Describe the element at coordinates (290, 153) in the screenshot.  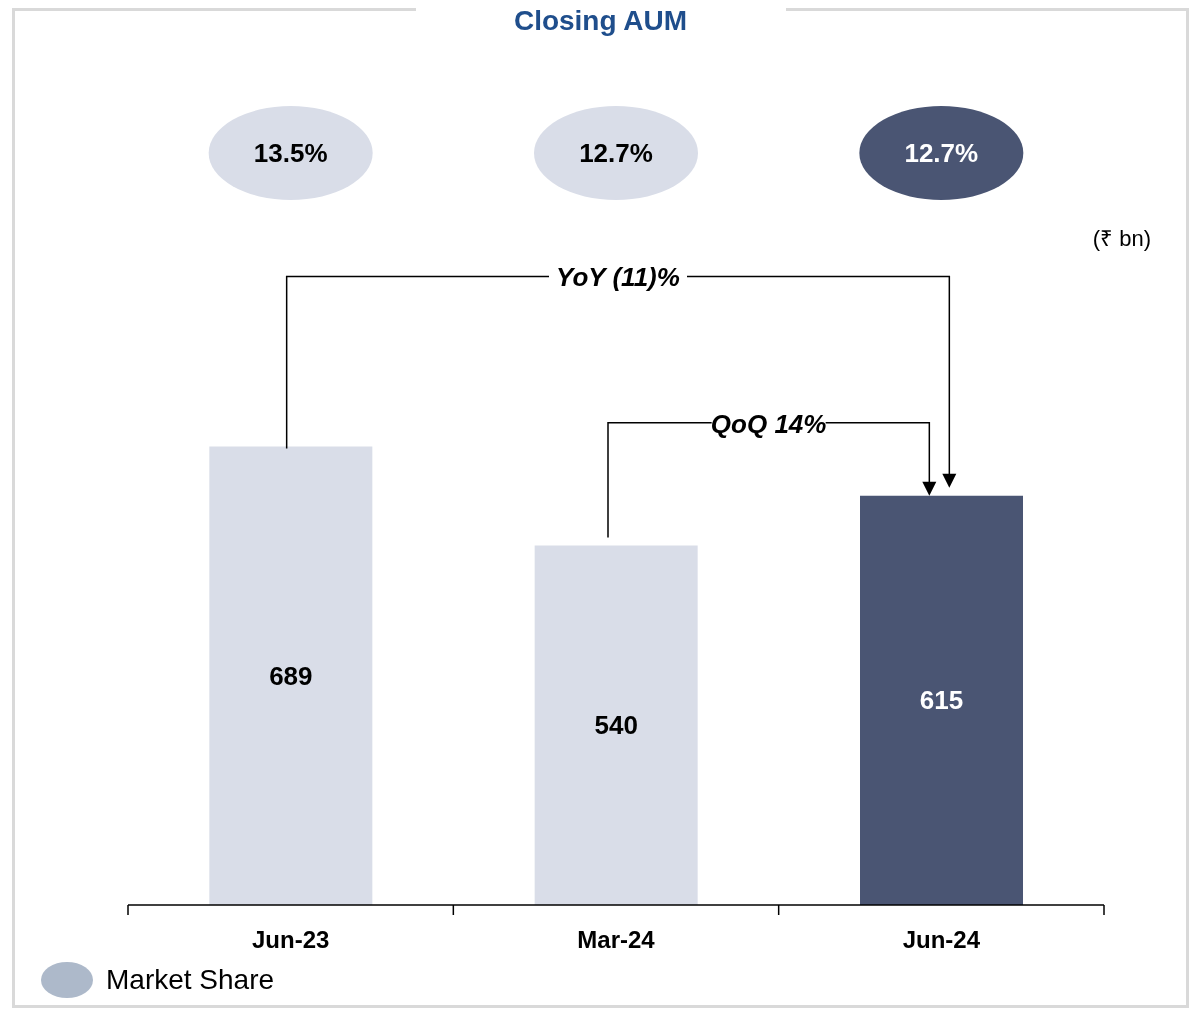
I see `text: 13.5%` at that location.